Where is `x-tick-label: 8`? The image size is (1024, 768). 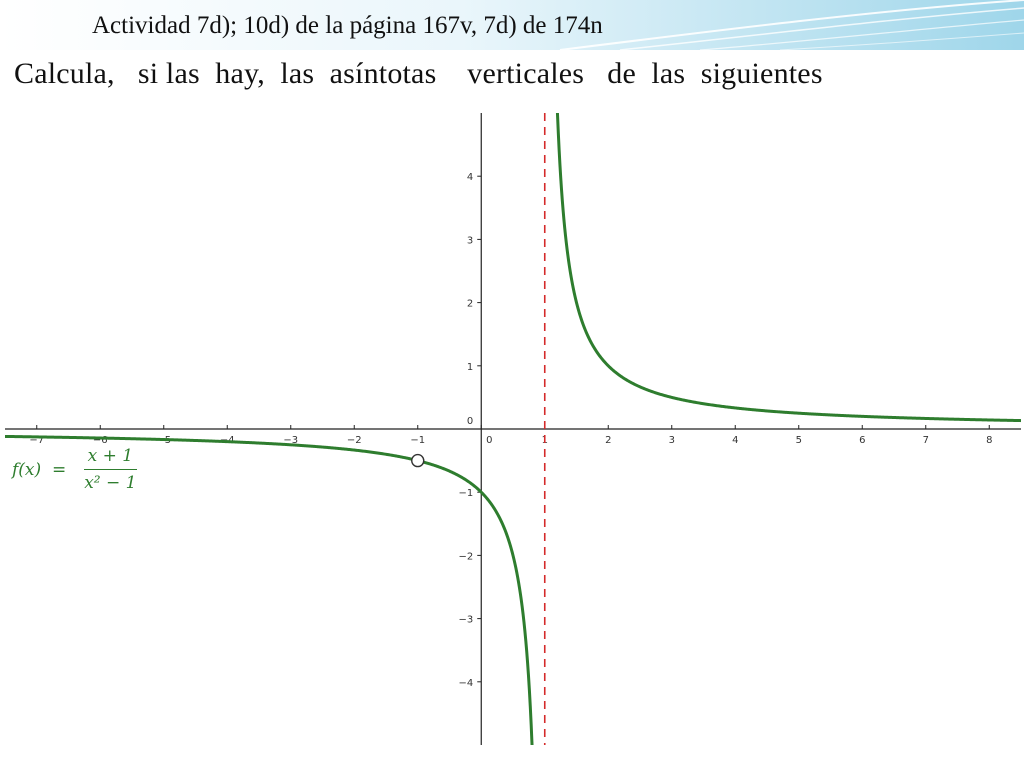
x-tick-label: 8 is located at coordinates (989, 440).